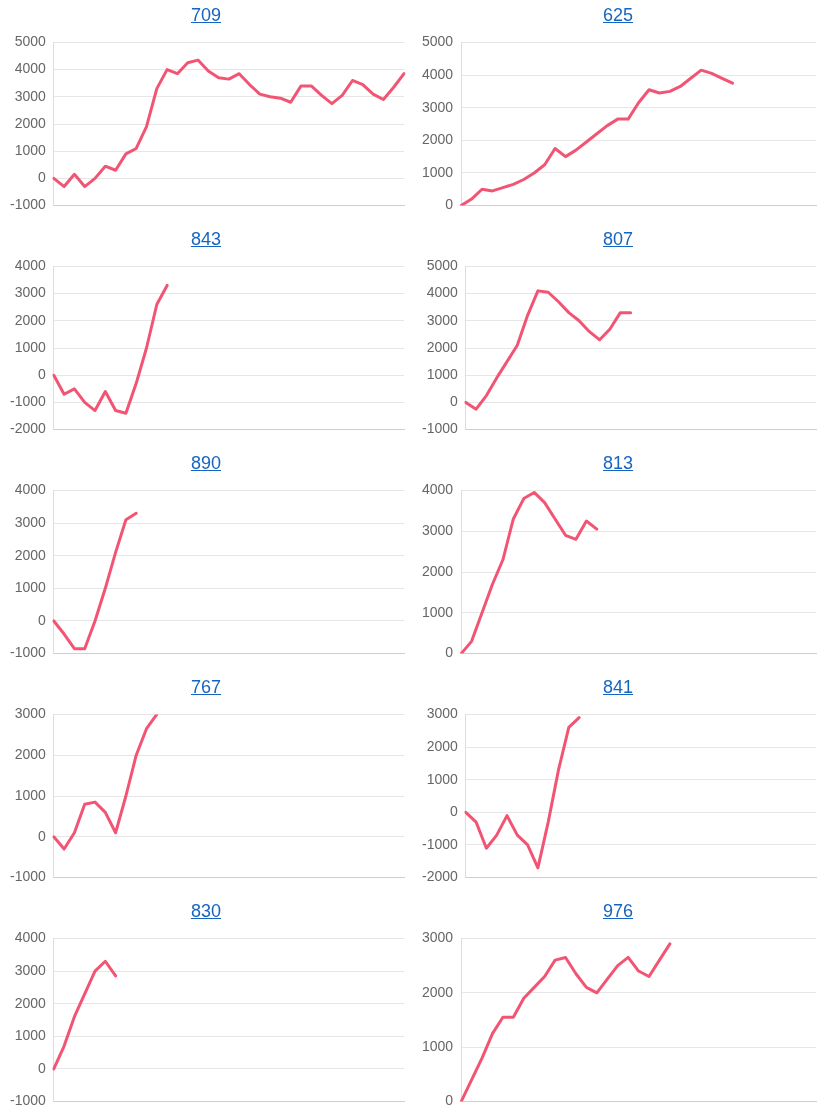 Image resolution: width=824 pixels, height=1120 pixels. Describe the element at coordinates (617, 15) in the screenshot. I see `chart-title: 625` at that location.